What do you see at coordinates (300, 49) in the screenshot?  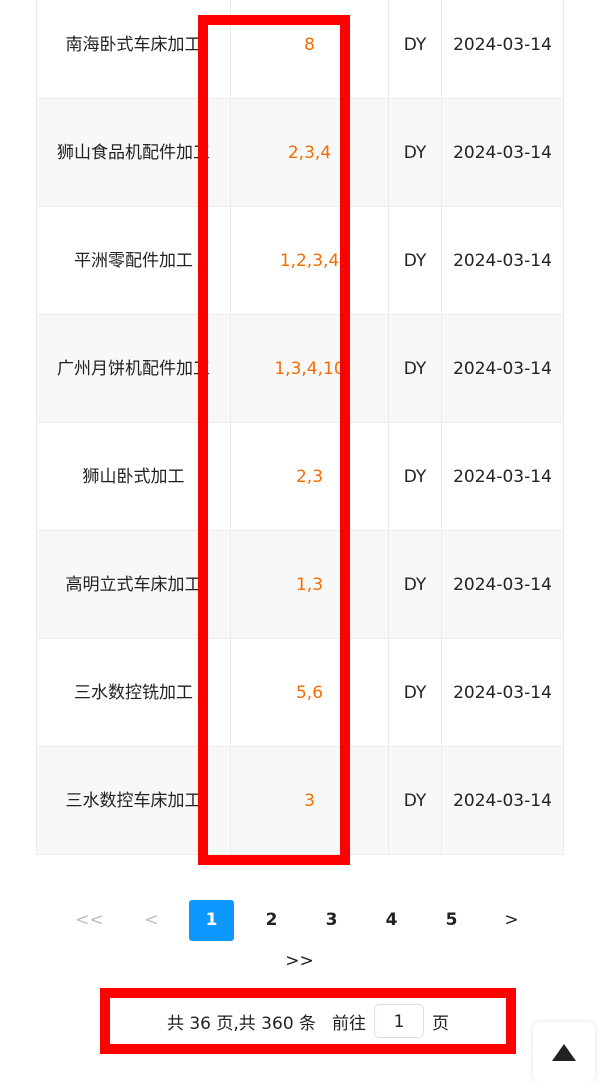 I see `table-row: 南海卧式车床加工 8 DY 2024-03-14` at bounding box center [300, 49].